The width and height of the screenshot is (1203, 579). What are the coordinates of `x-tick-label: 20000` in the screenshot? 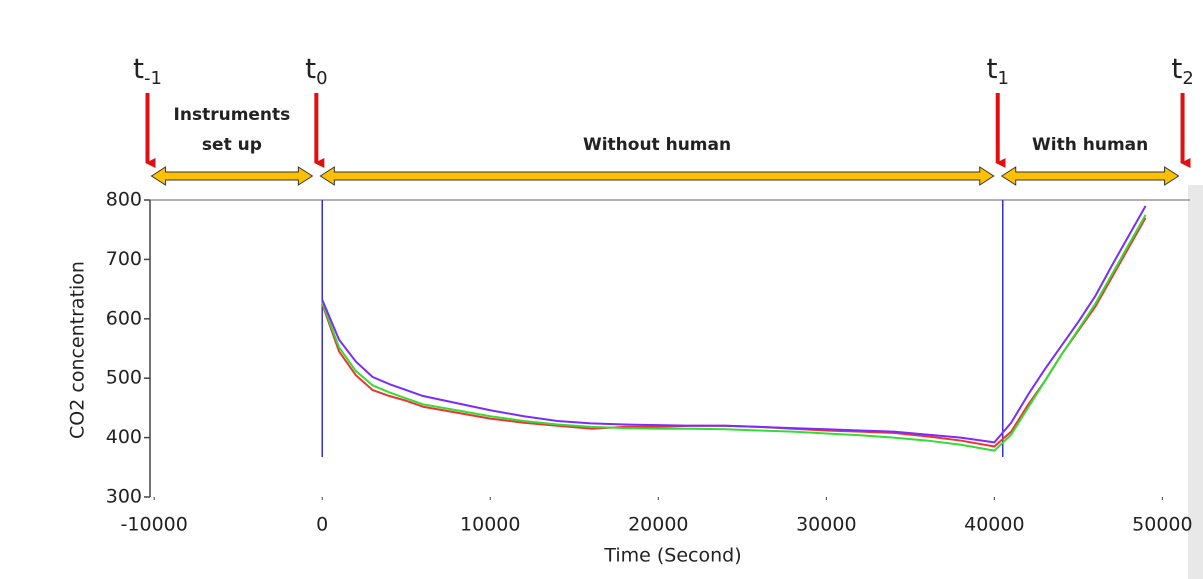 It's located at (658, 525).